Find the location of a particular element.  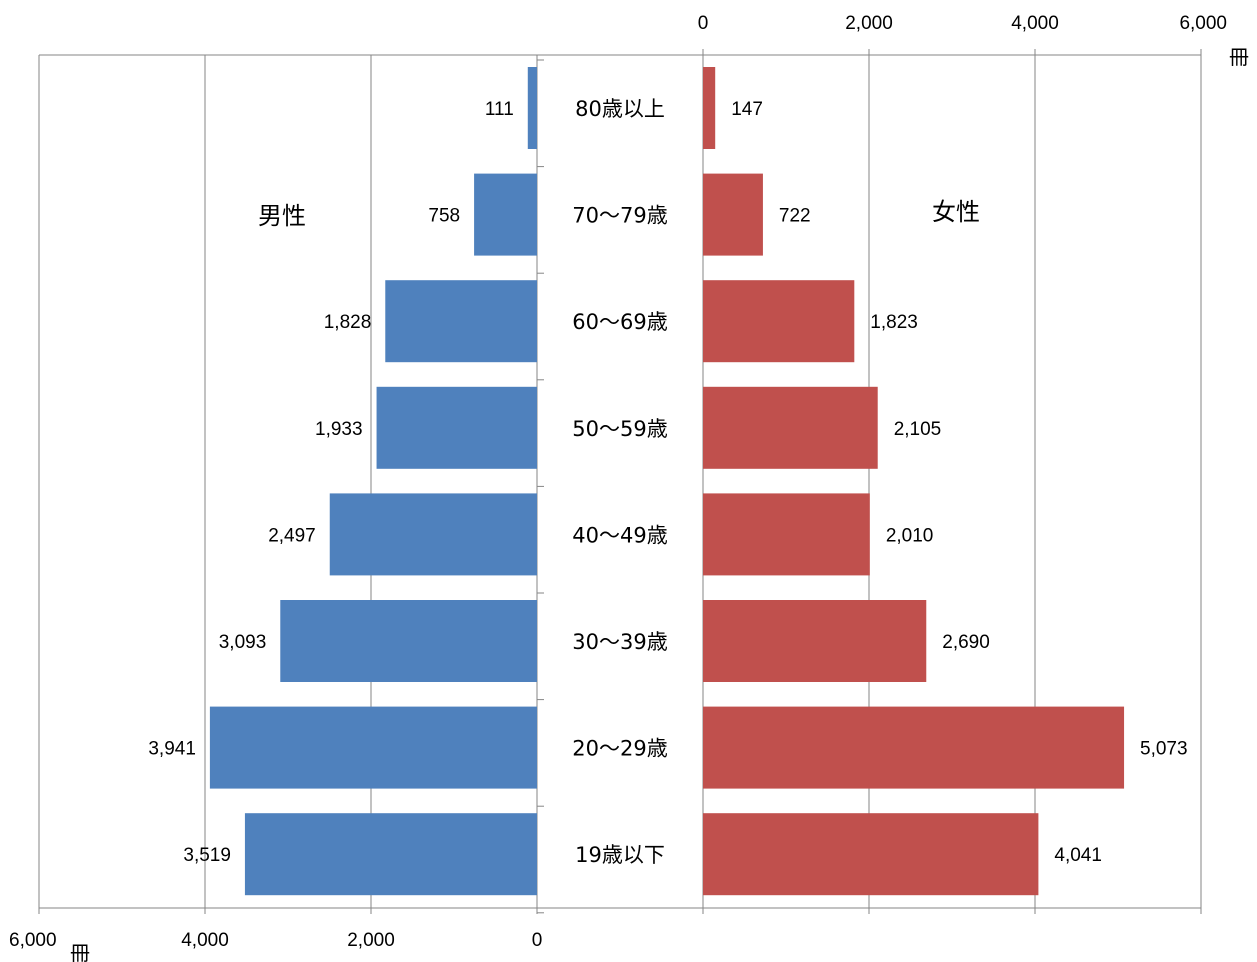

male-value-label: 1,933 is located at coordinates (339, 429).